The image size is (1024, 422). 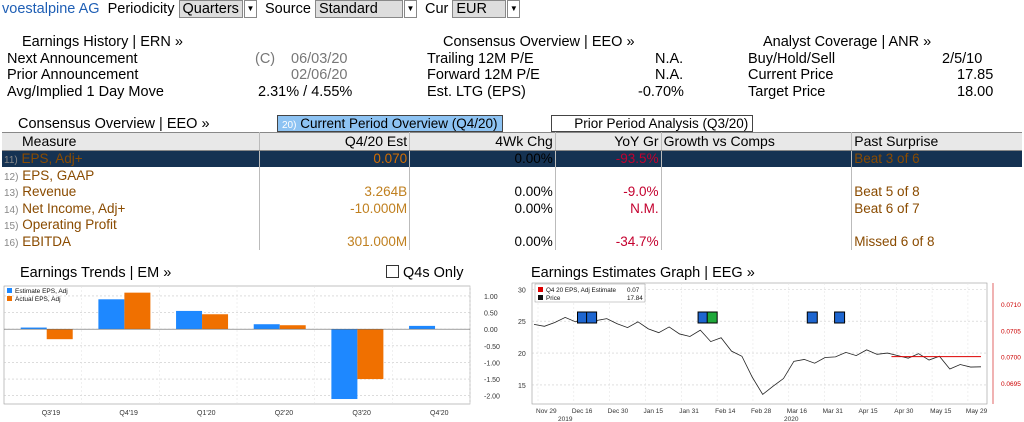 I want to click on row-yoy, so click(x=608, y=175).